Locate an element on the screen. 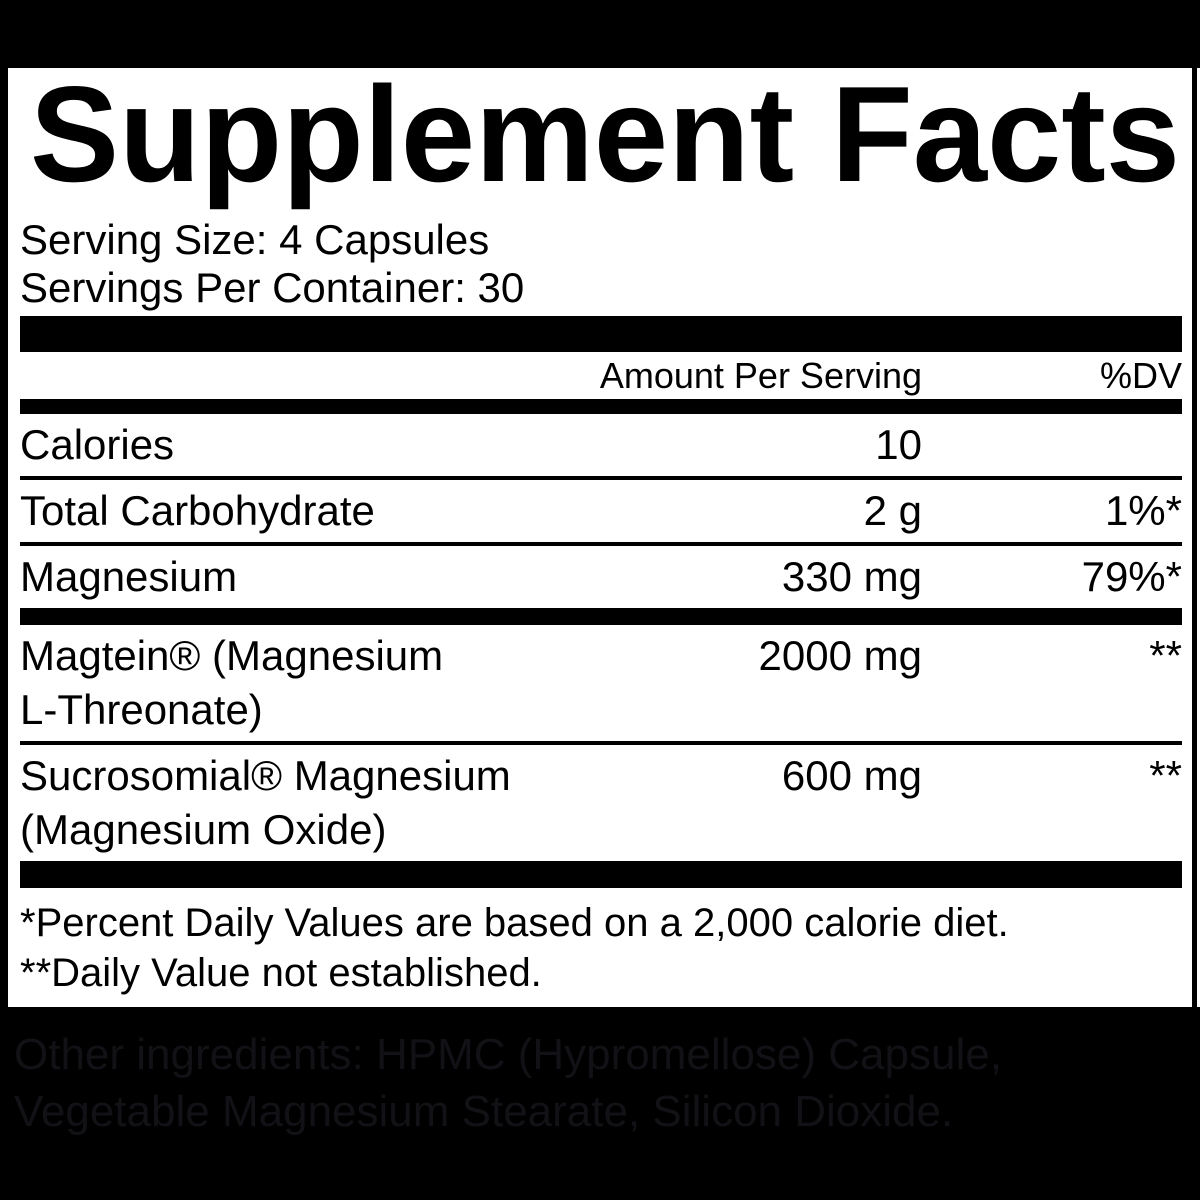 This screenshot has height=1200, width=1200. table-row-total-carbohydrate: Total Carbohydrate 2 g 1%* is located at coordinates (601, 511).